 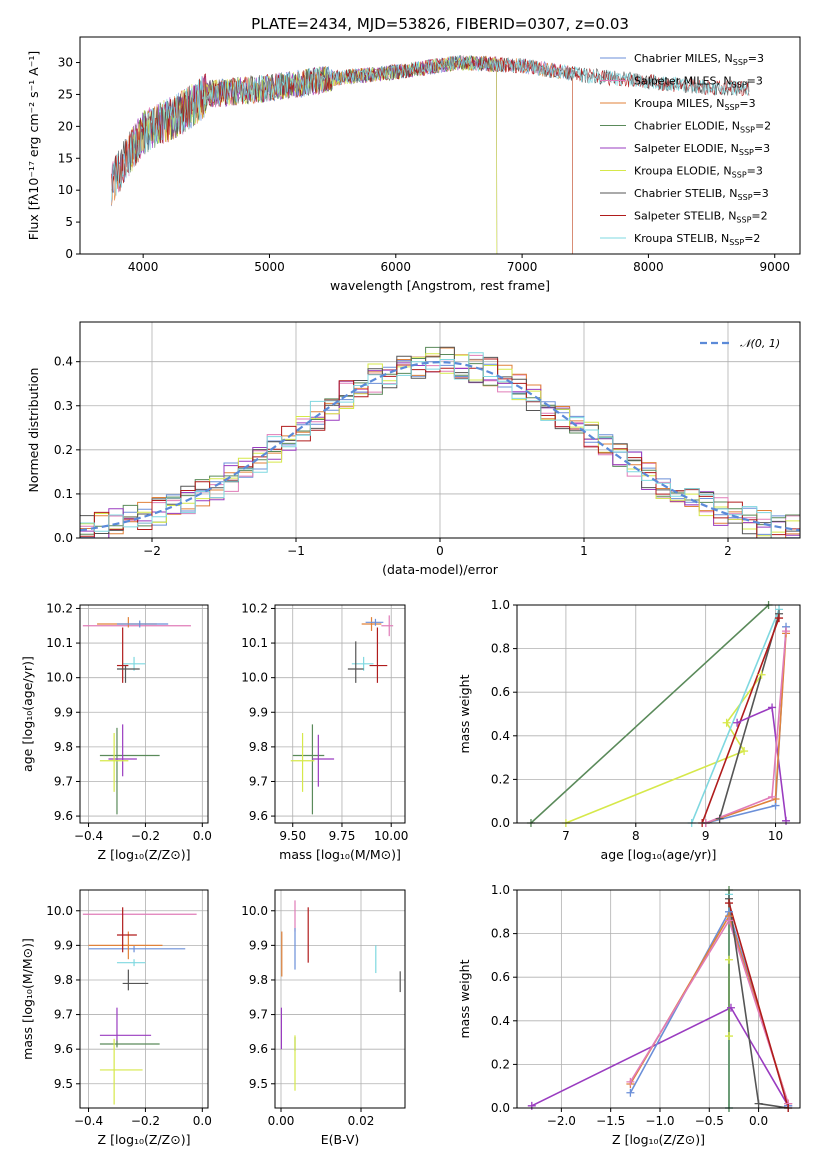 I want to click on y-tick-label: 1.0, so click(x=500, y=605).